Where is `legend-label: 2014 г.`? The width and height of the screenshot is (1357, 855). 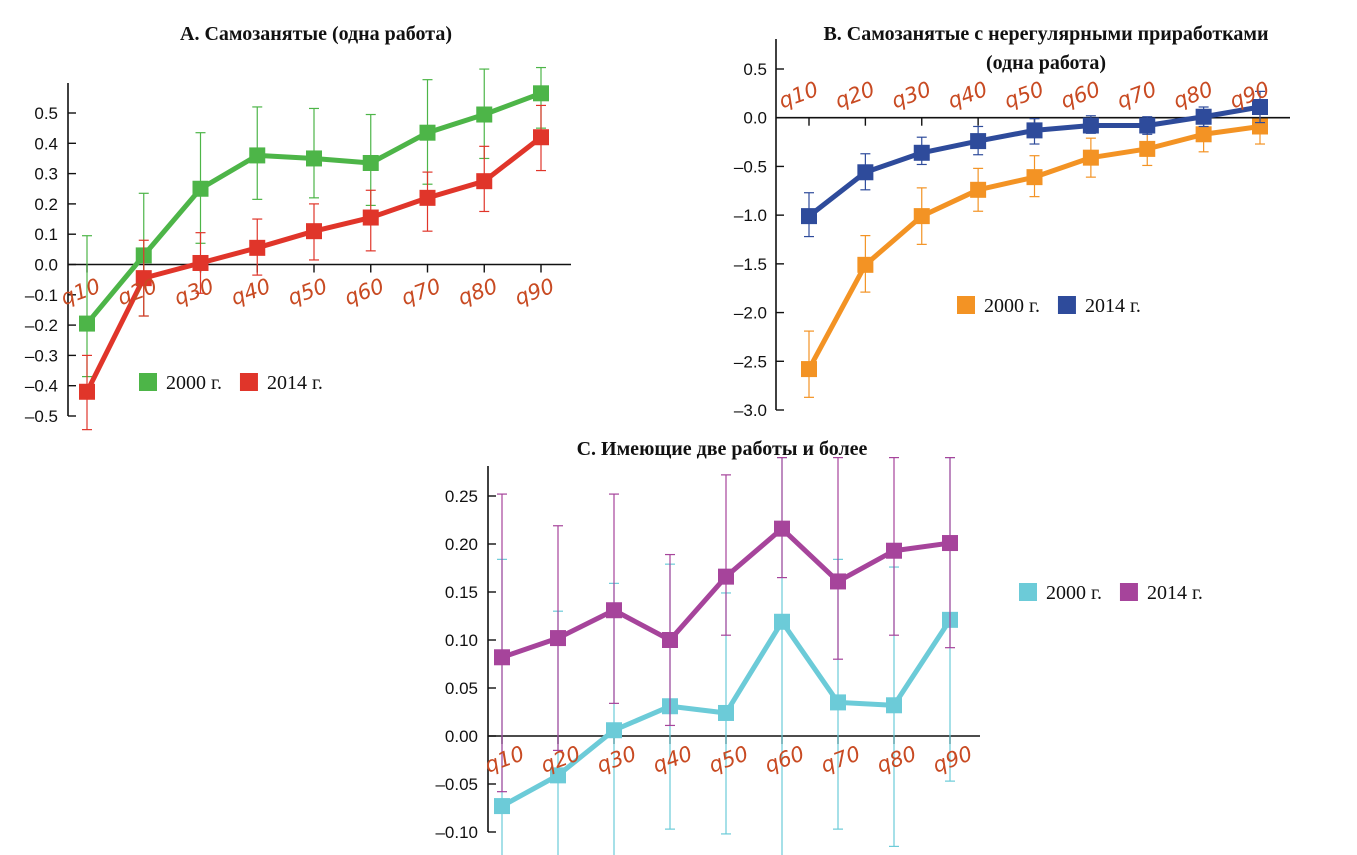 legend-label: 2014 г. is located at coordinates (295, 383).